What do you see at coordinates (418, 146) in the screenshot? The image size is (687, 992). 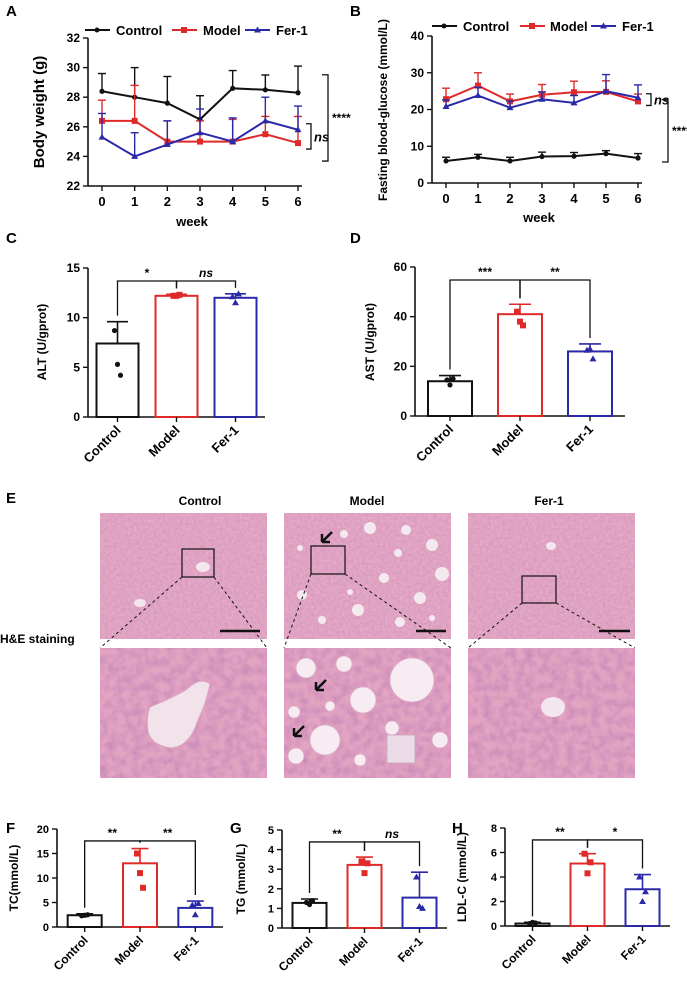 I see `chart-b-ytick-label: 10` at bounding box center [418, 146].